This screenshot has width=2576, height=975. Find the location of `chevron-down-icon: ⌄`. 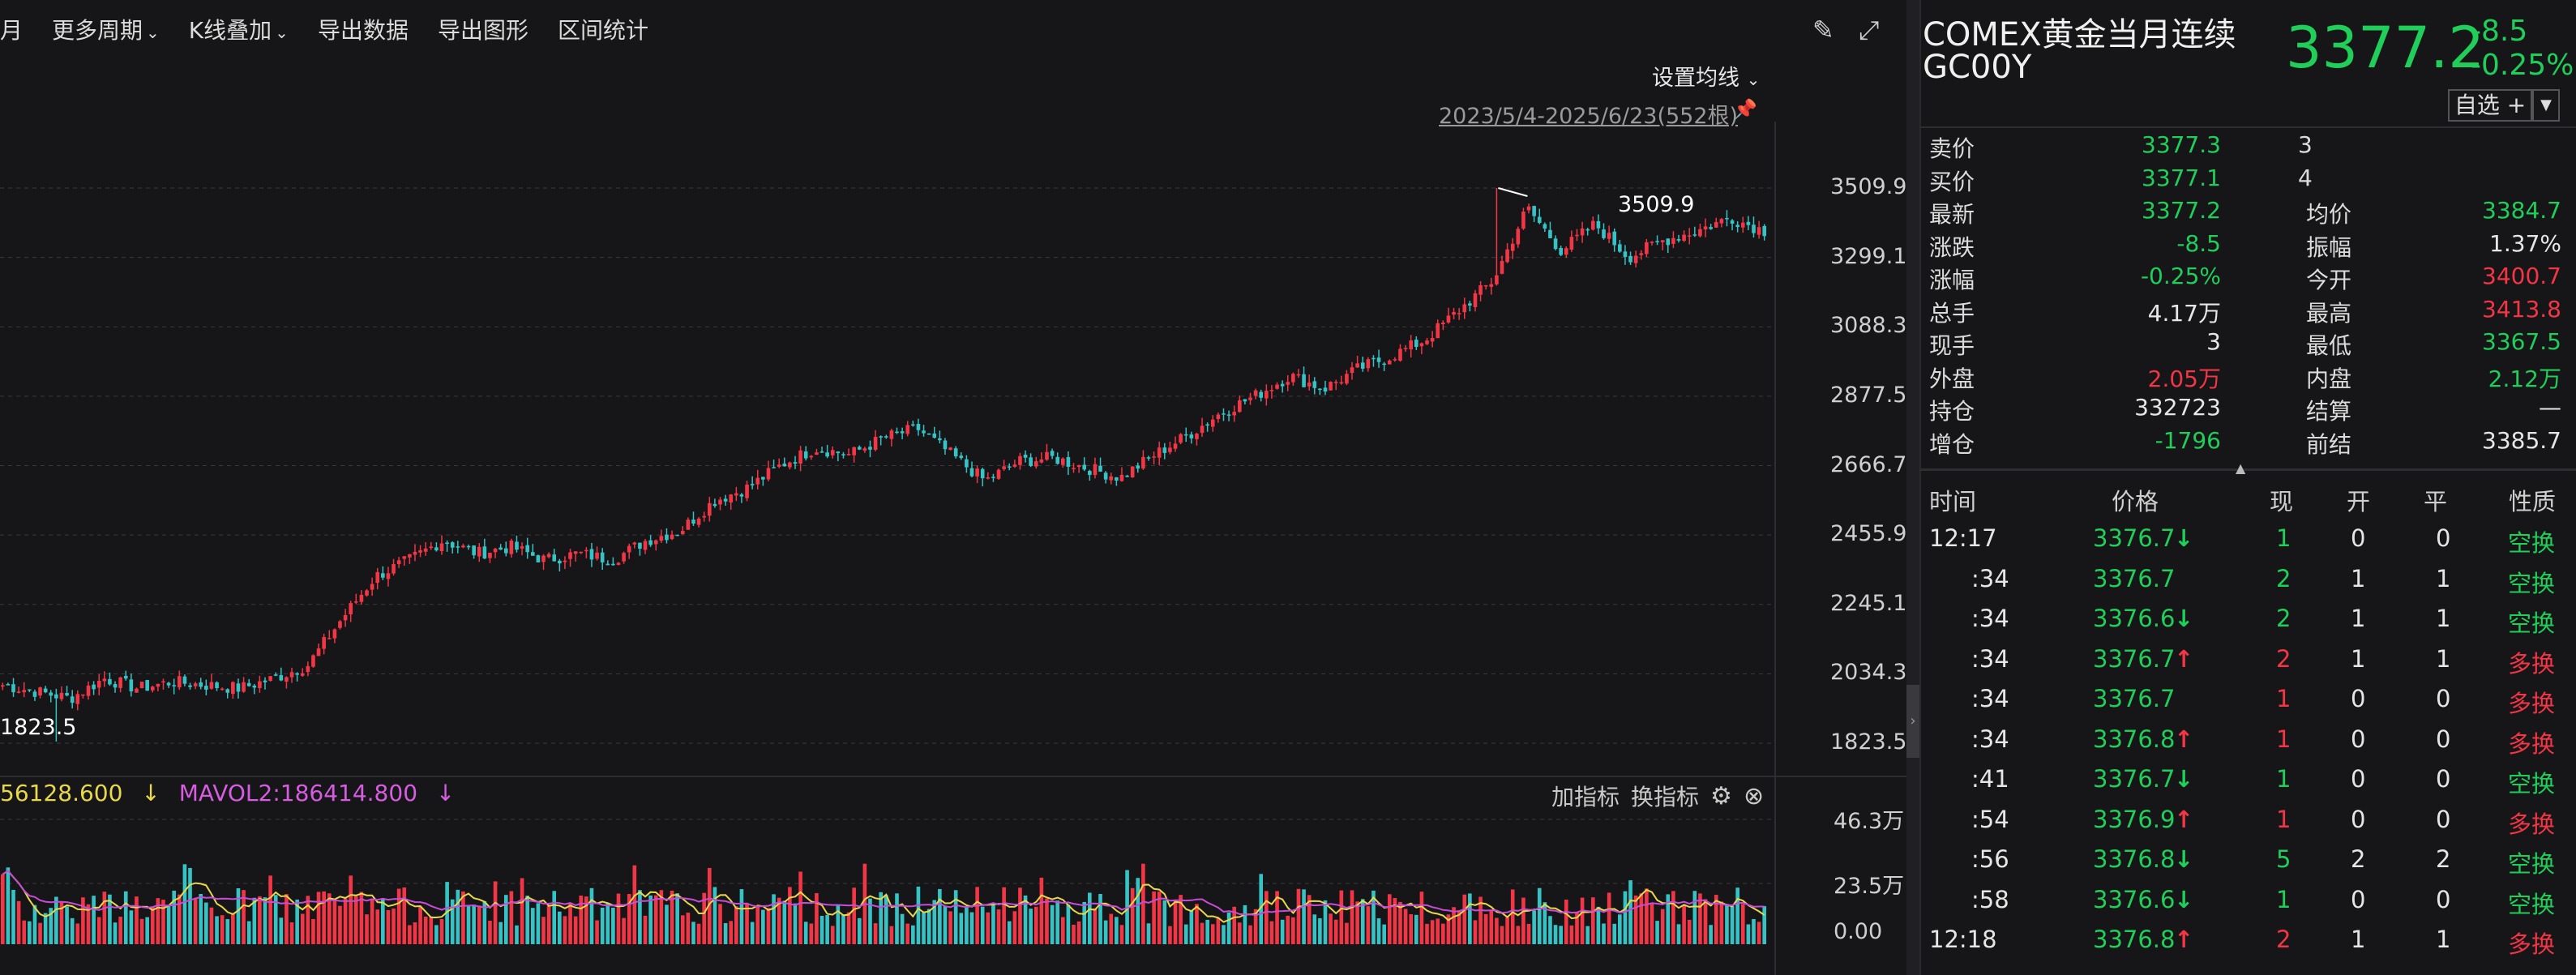

chevron-down-icon: ⌄ is located at coordinates (282, 32).